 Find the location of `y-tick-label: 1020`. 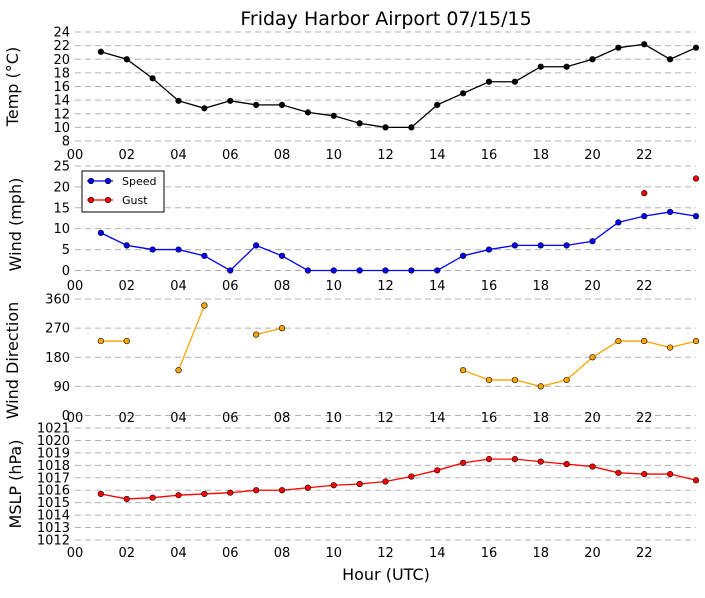

y-tick-label: 1020 is located at coordinates (53, 441).